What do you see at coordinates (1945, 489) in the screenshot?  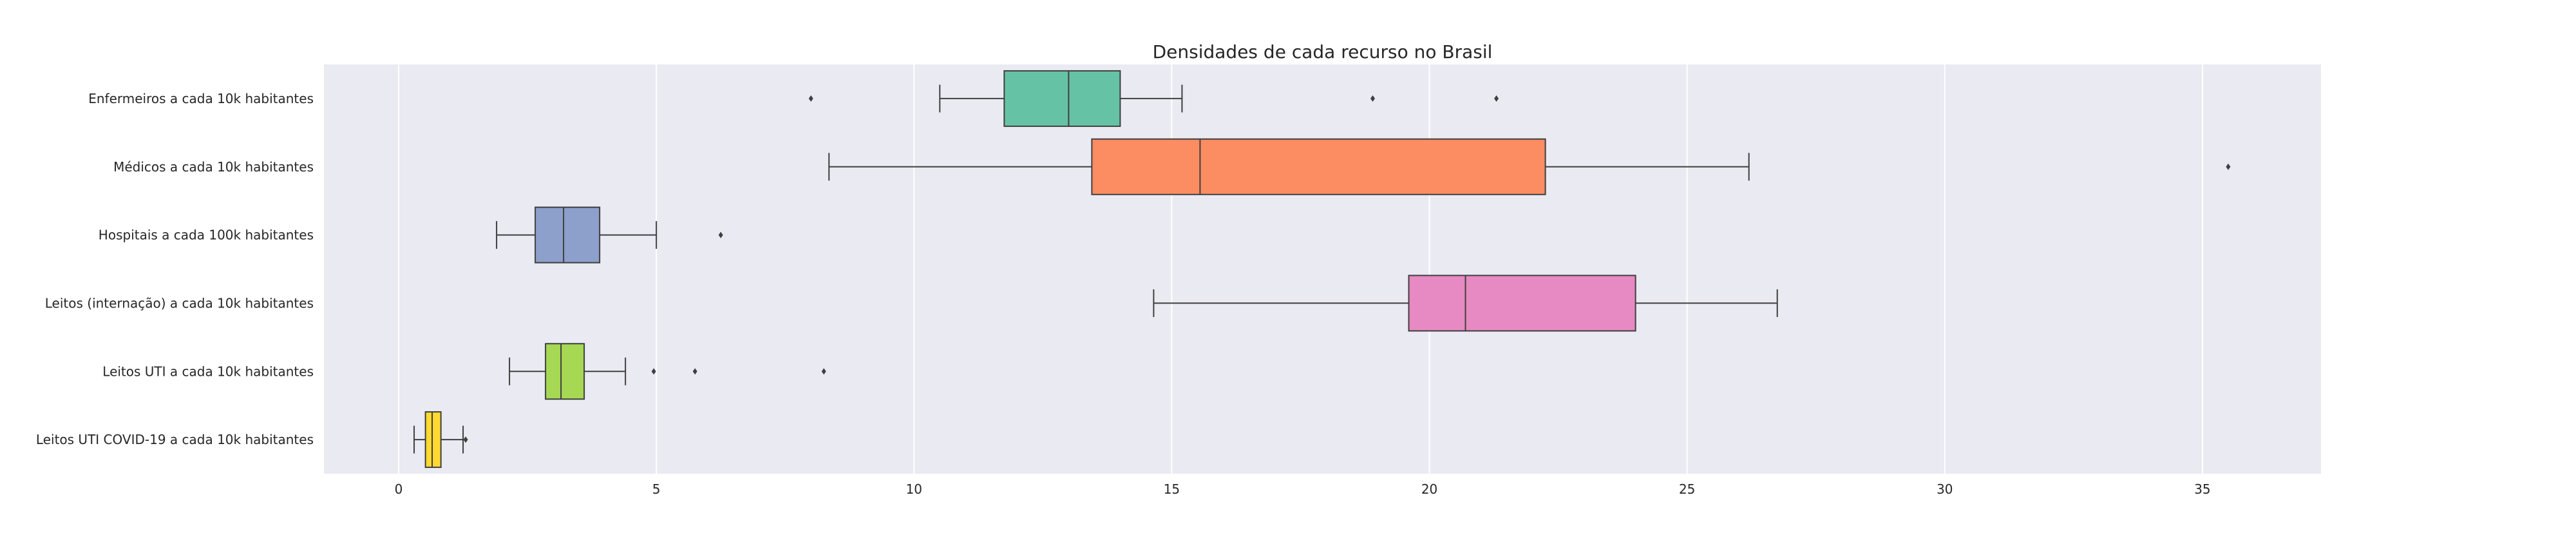 I see `x-tick-label: 30` at bounding box center [1945, 489].